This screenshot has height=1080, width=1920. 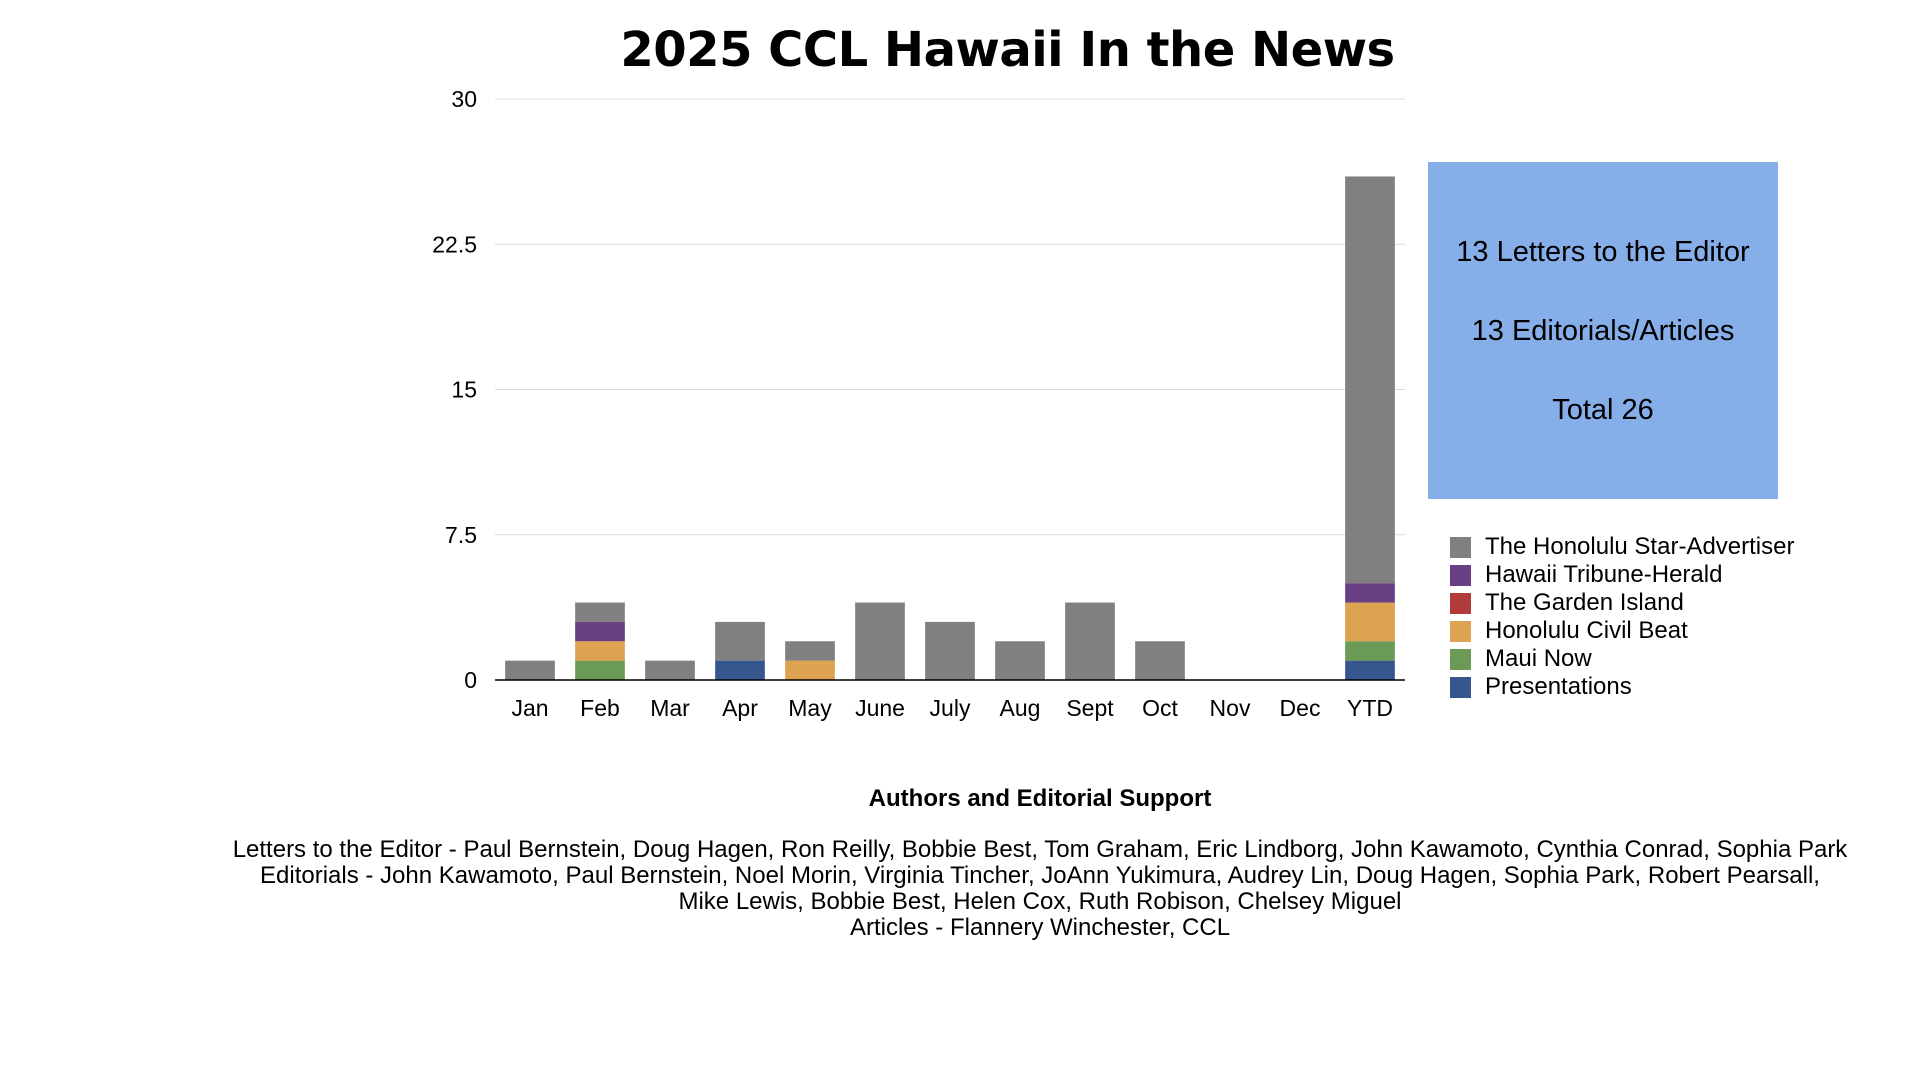 I want to click on bar-segment-aug-honolulu-star-advertiser, so click(x=1020, y=660).